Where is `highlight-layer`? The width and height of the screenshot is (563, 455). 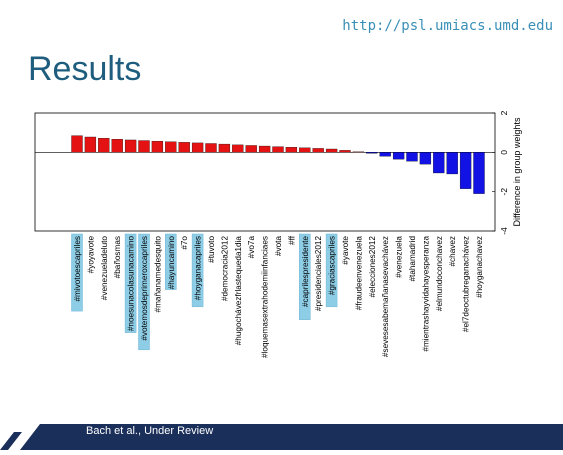 highlight-layer is located at coordinates (204, 292).